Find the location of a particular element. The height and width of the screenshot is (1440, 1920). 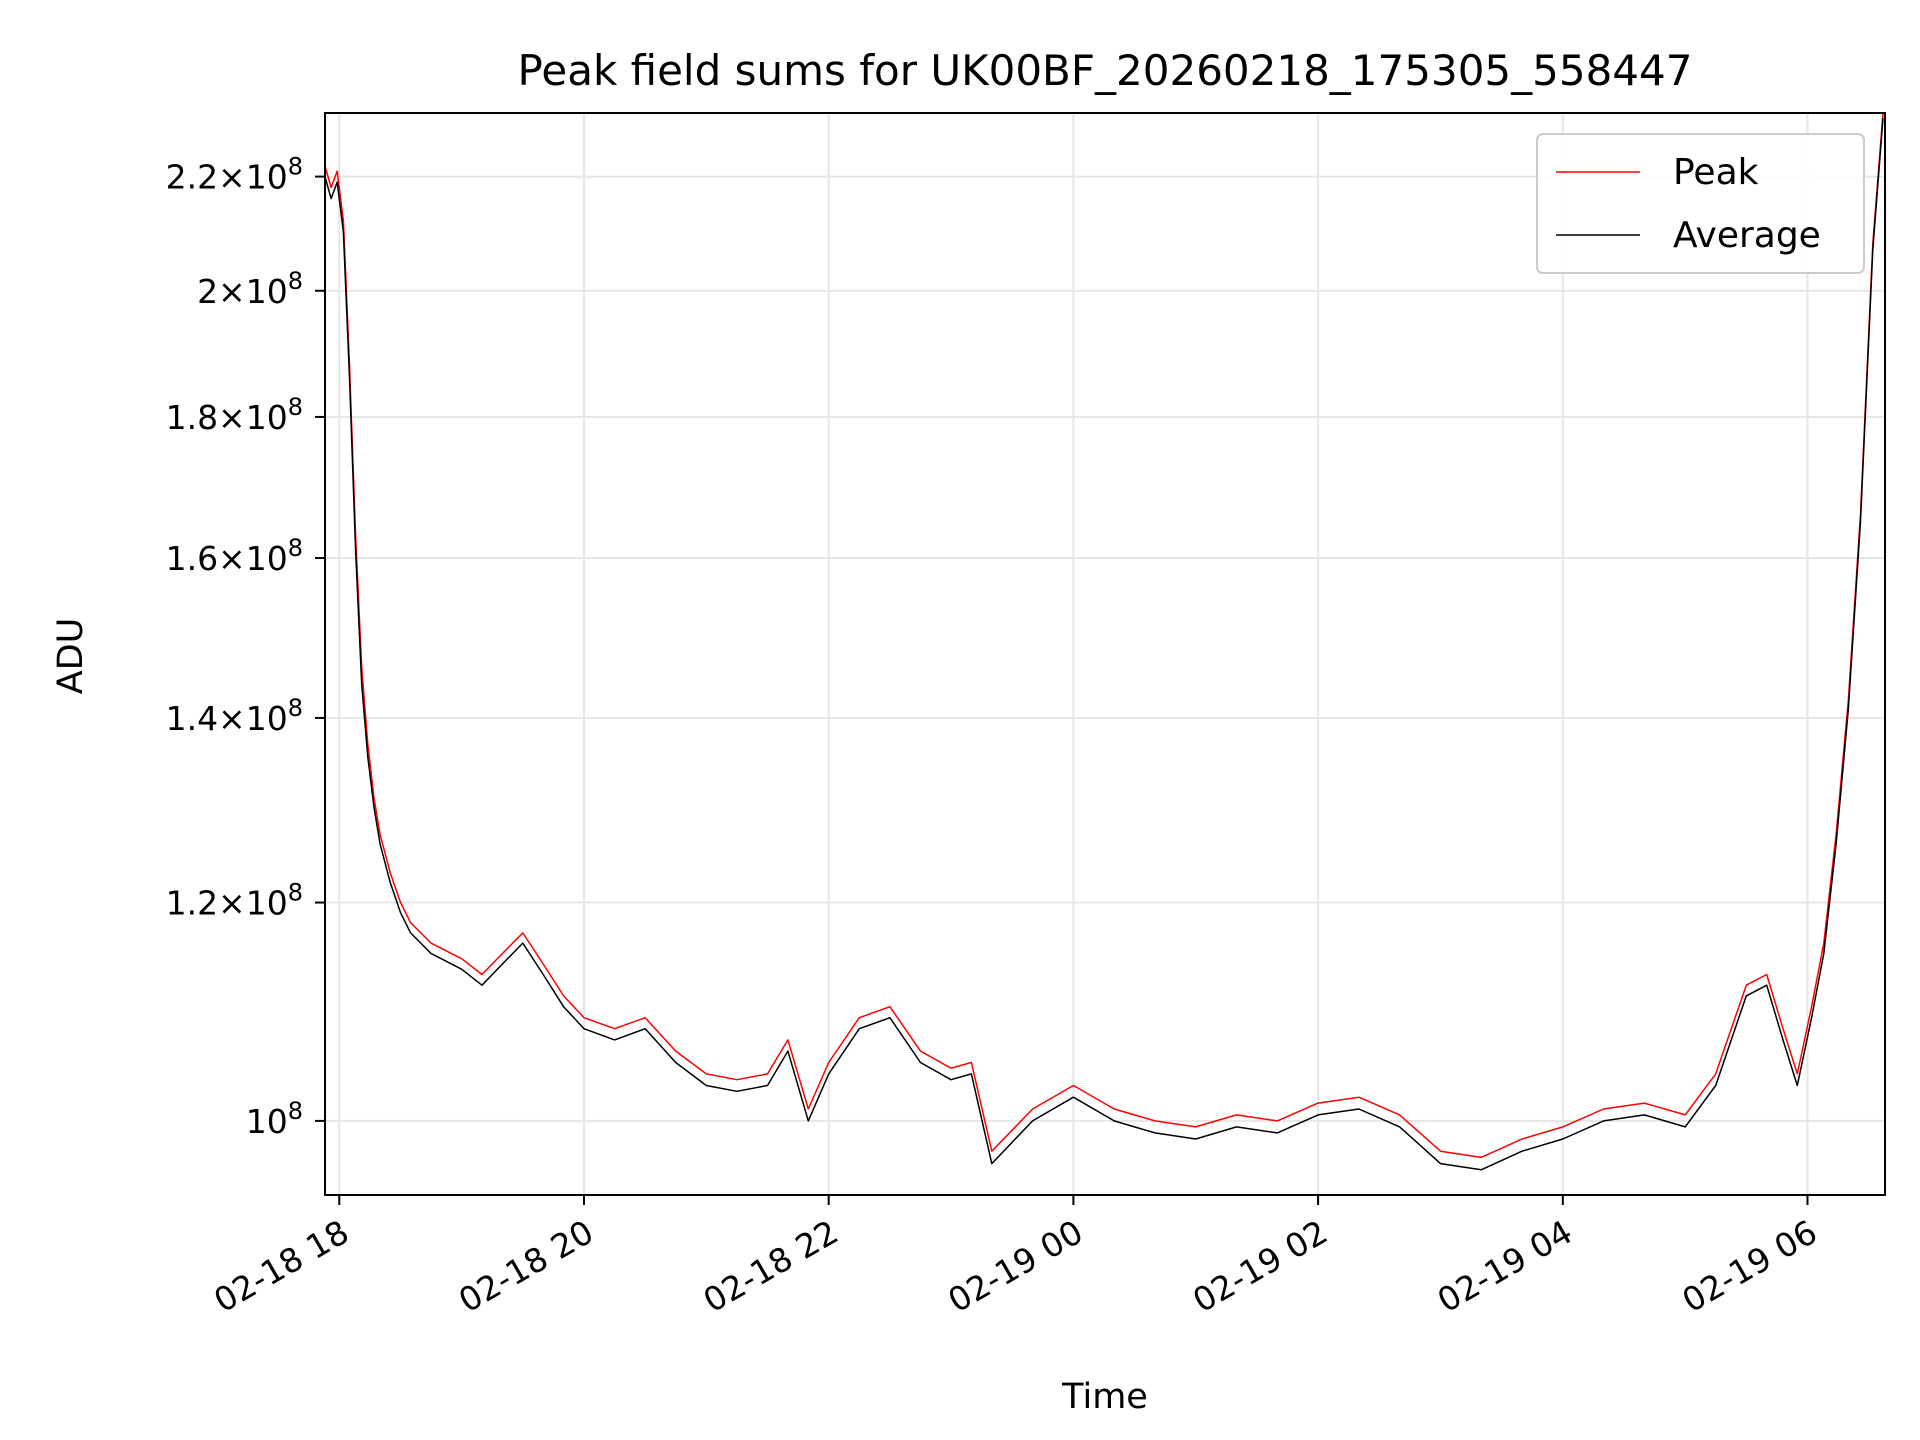

y-tick-label: 1.4×108 is located at coordinates (234, 716).